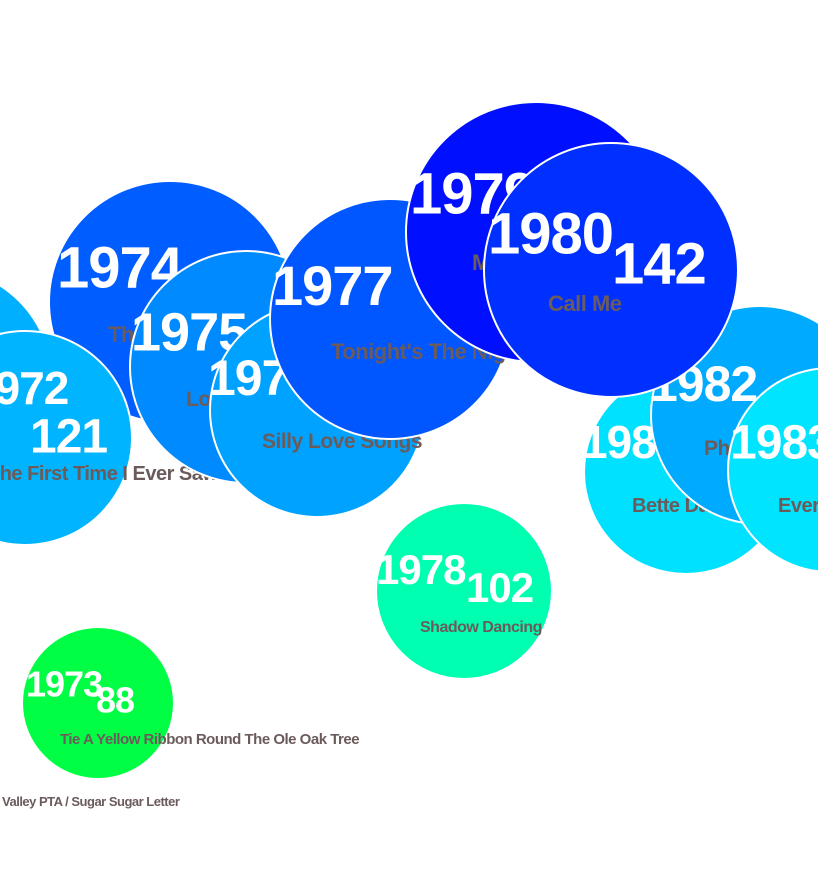 This screenshot has height=884, width=818. What do you see at coordinates (64, 684) in the screenshot?
I see `bubble-year-label: 1973` at bounding box center [64, 684].